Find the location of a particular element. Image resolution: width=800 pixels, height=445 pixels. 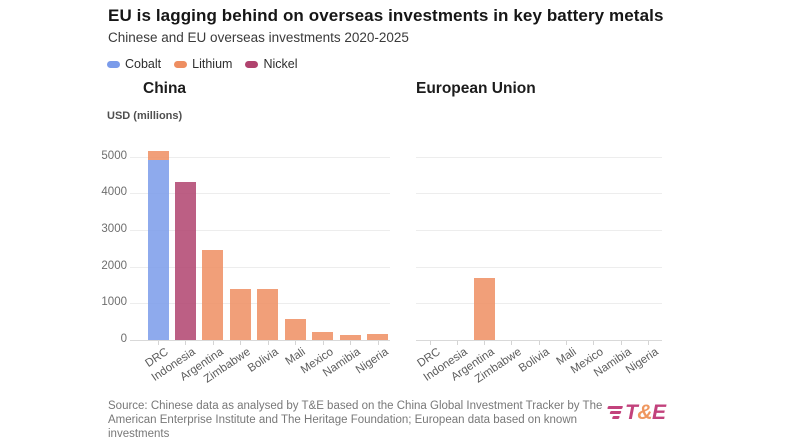

te-logo-text: T&E is located at coordinates (645, 412).